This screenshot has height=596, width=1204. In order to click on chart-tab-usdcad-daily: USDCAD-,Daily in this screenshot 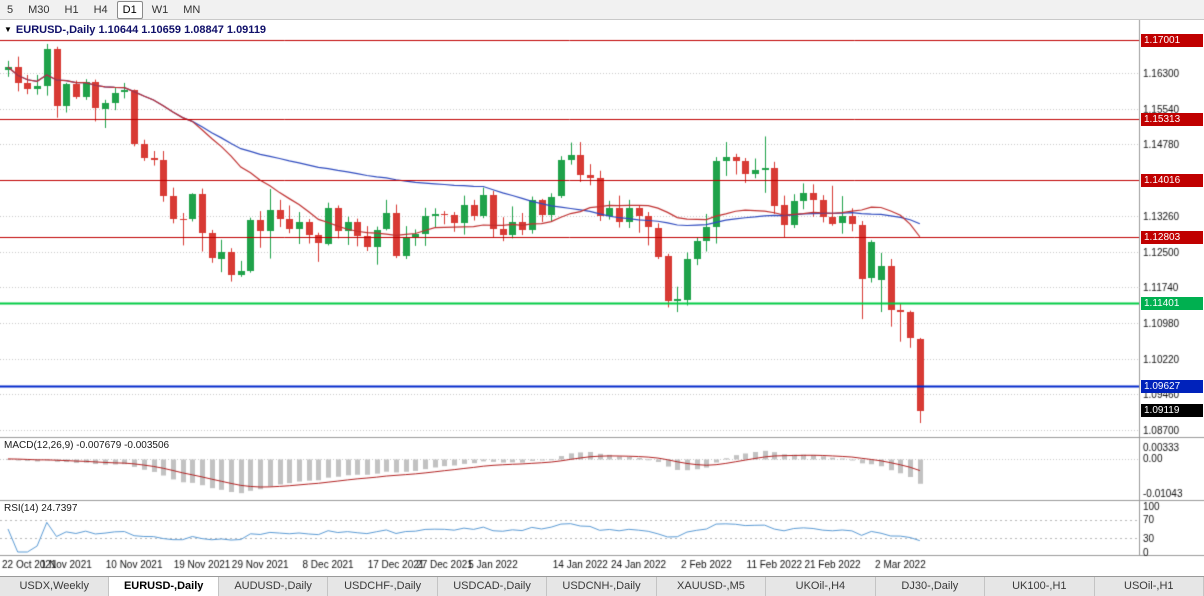, I will do `click(492, 586)`.